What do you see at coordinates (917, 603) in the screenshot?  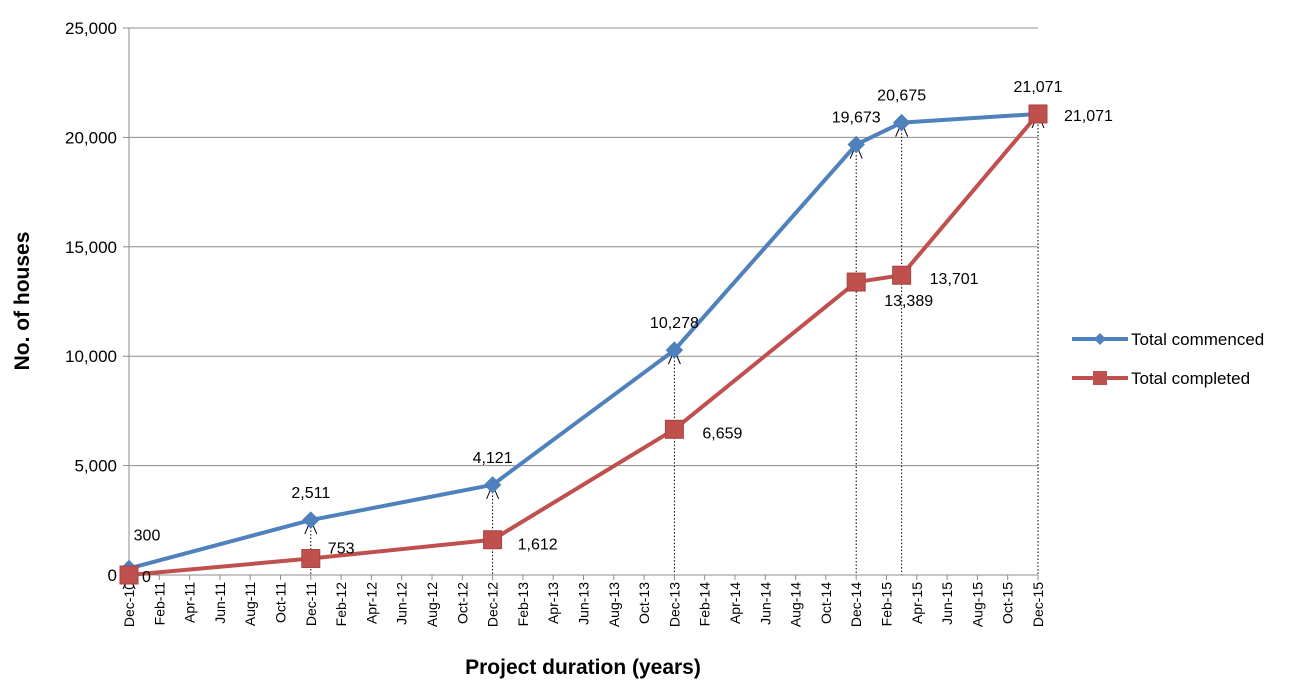 I see `x-tick-label: Apr-15` at bounding box center [917, 603].